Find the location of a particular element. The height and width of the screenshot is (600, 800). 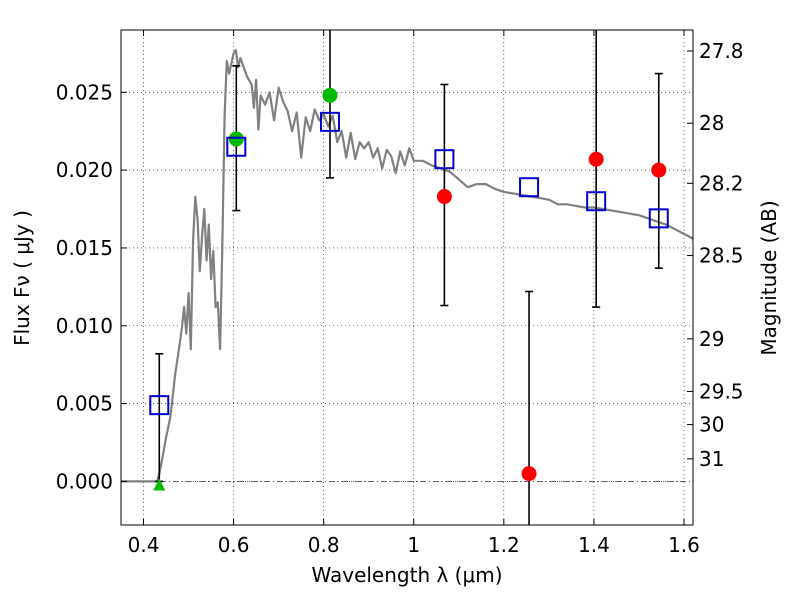

upper-limit-marker is located at coordinates (159, 484).